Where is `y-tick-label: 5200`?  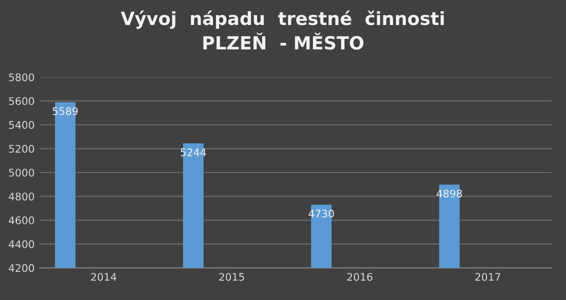
y-tick-label: 5200 is located at coordinates (21, 148).